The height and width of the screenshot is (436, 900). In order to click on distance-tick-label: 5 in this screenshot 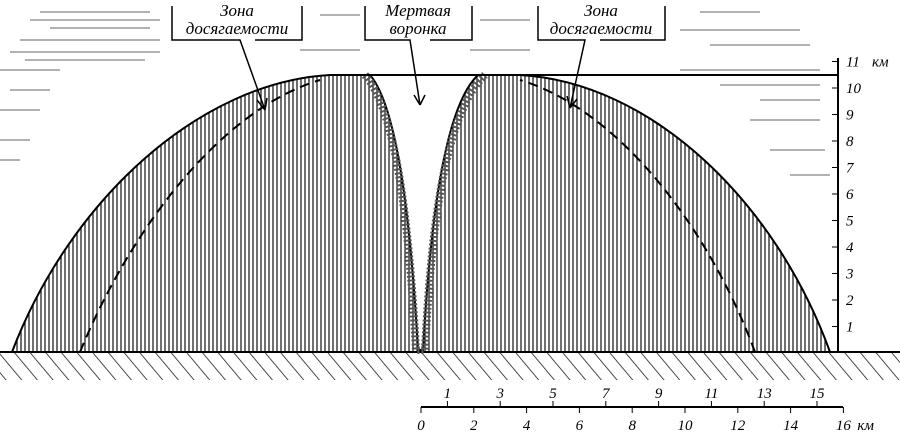, I will do `click(553, 394)`.